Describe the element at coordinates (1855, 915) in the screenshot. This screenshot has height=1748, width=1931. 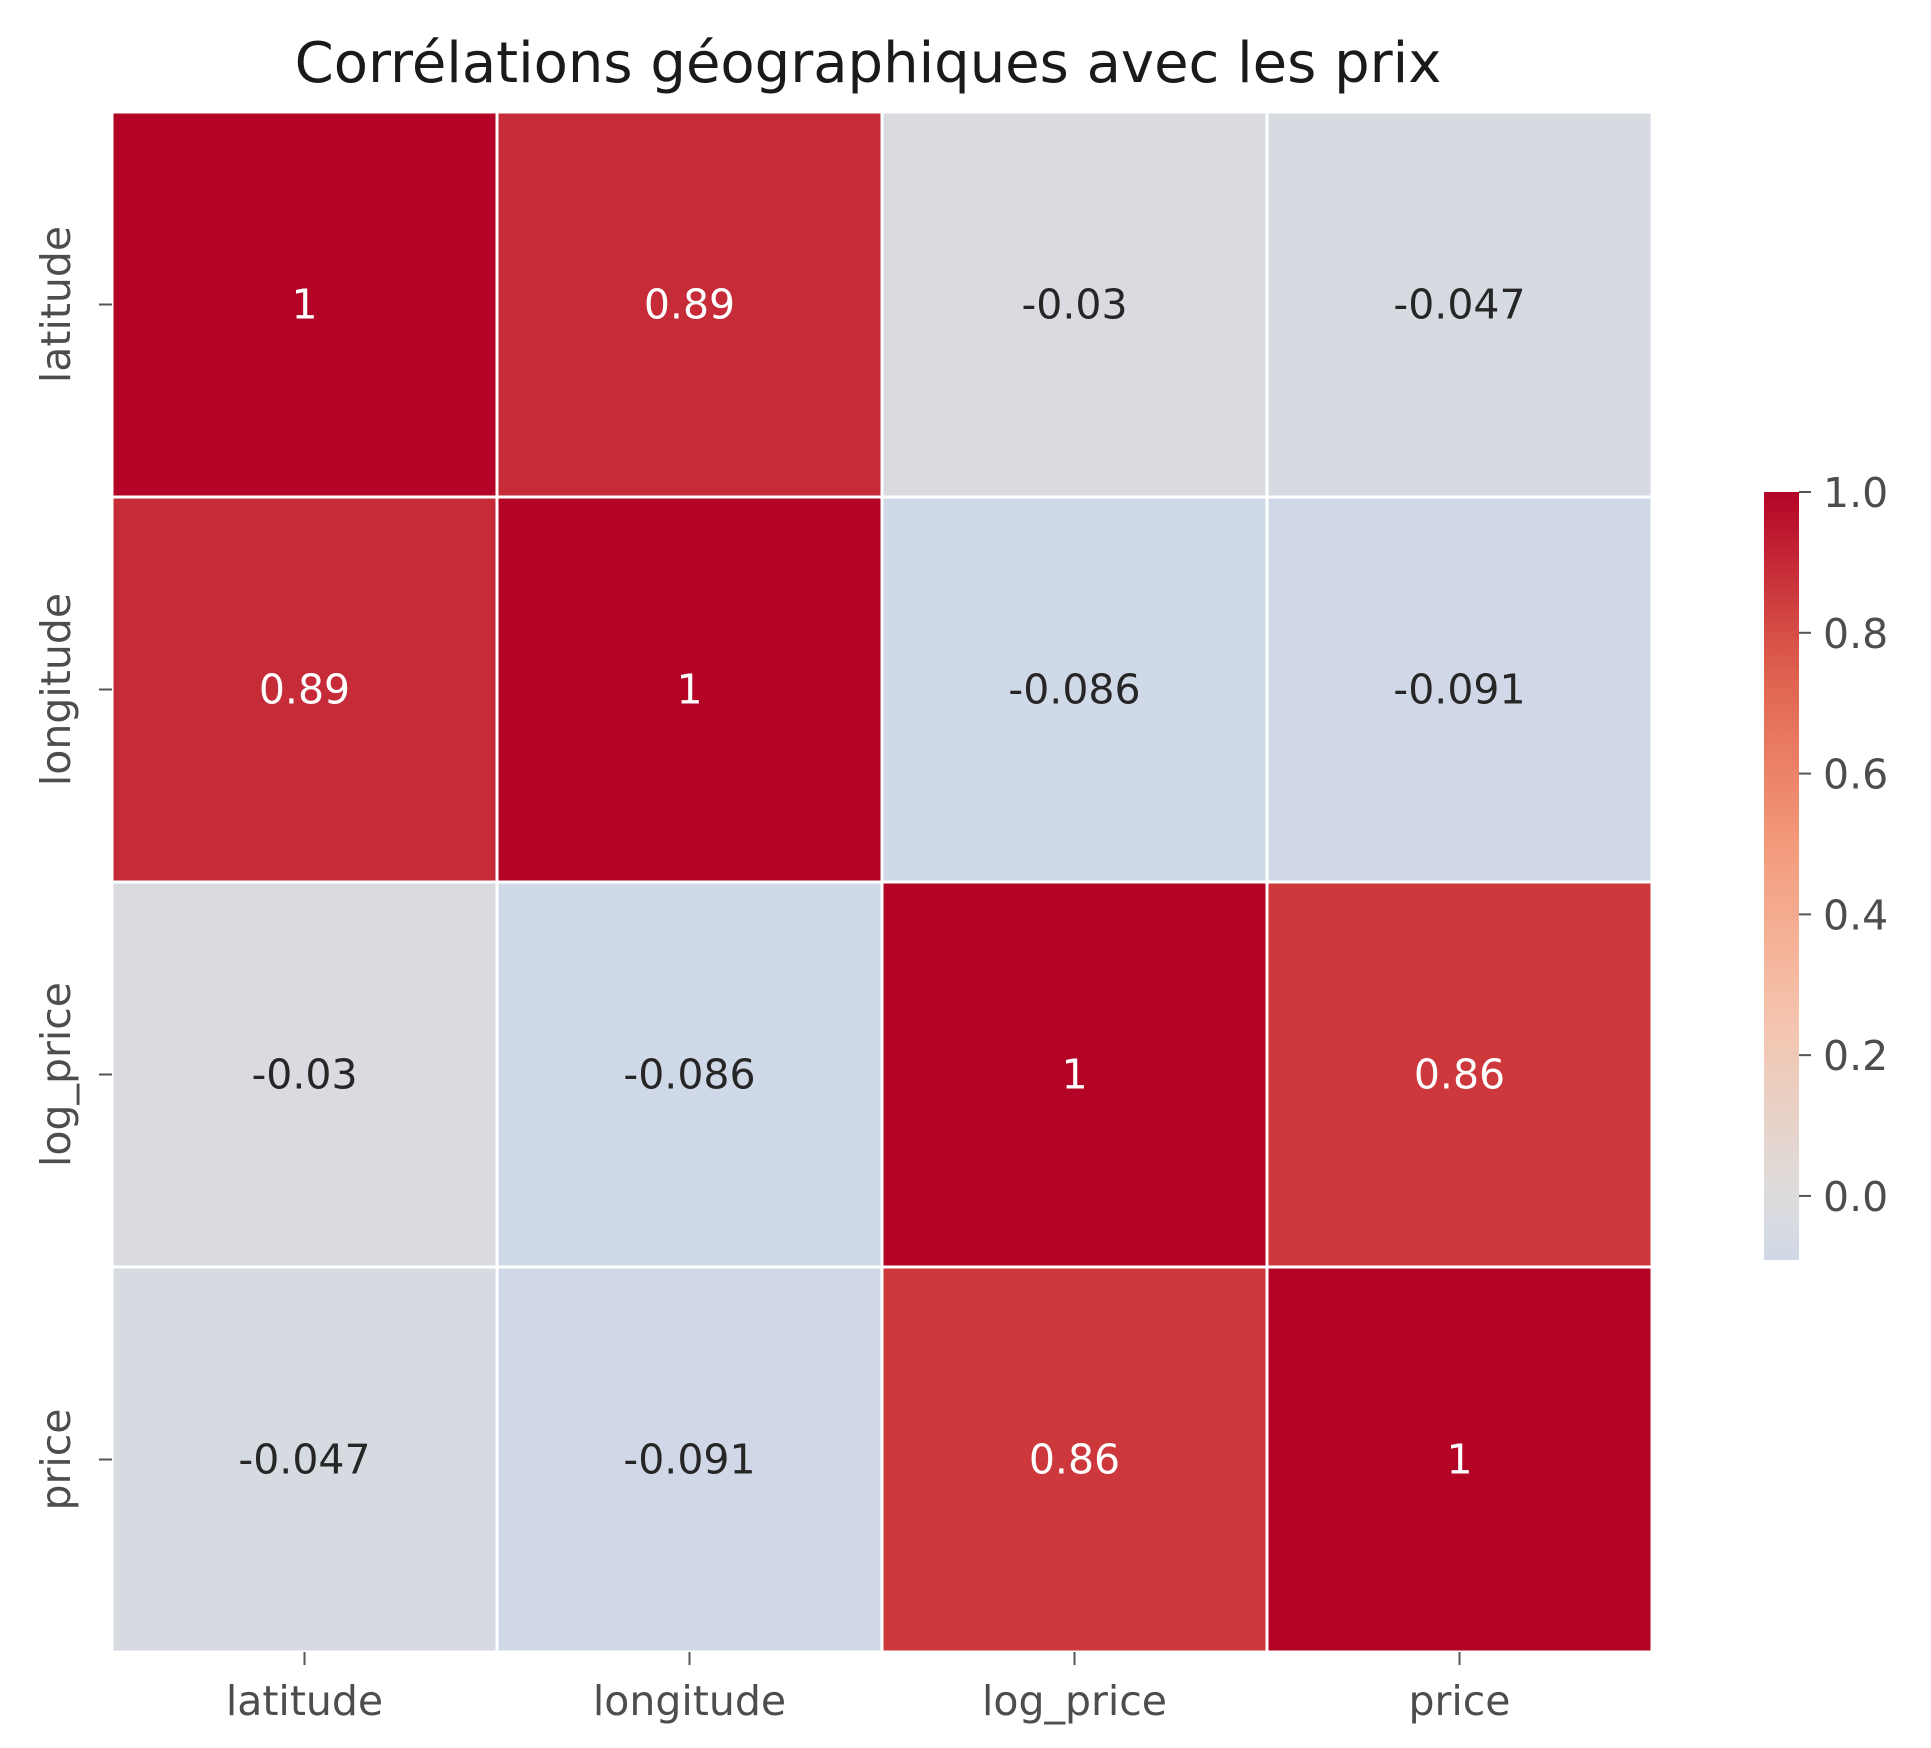
I see `colorbar-tick-label: 0.4` at that location.